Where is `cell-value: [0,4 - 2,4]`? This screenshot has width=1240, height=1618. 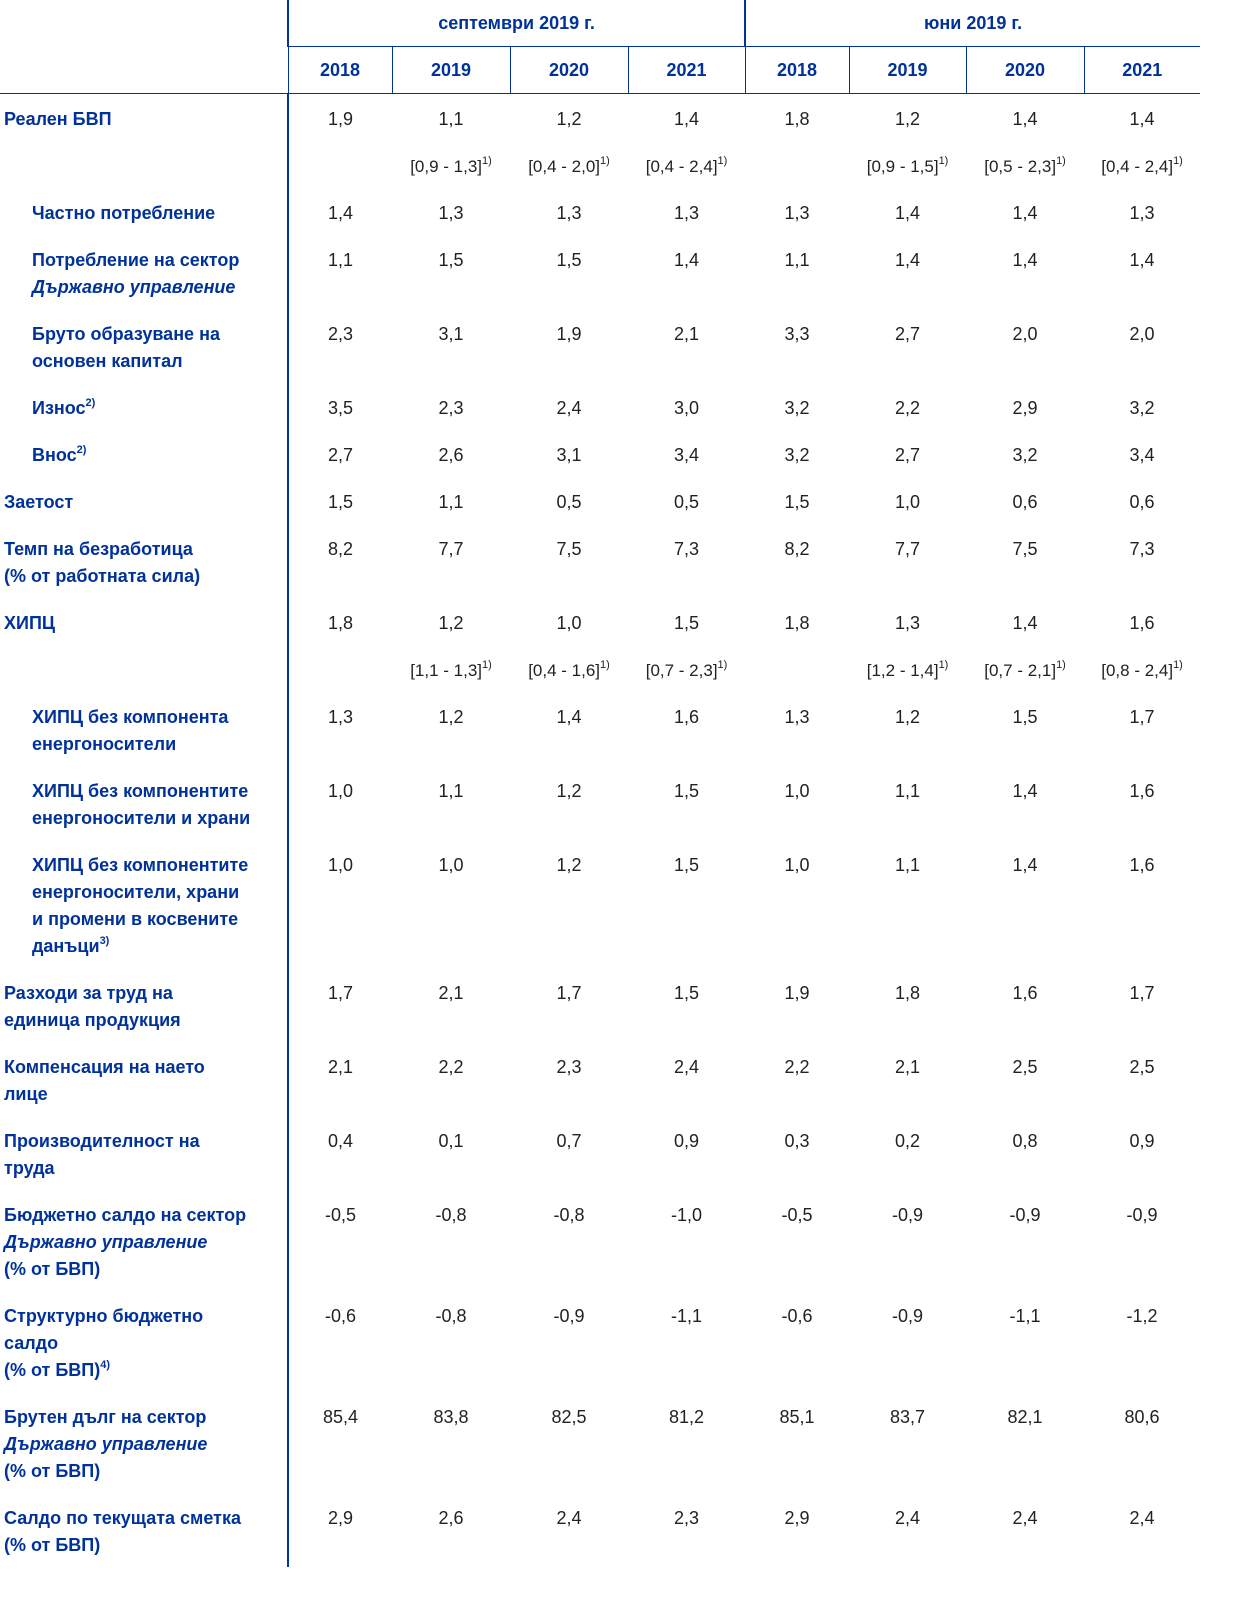
cell-value: [0,4 - 2,4] is located at coordinates (681, 166).